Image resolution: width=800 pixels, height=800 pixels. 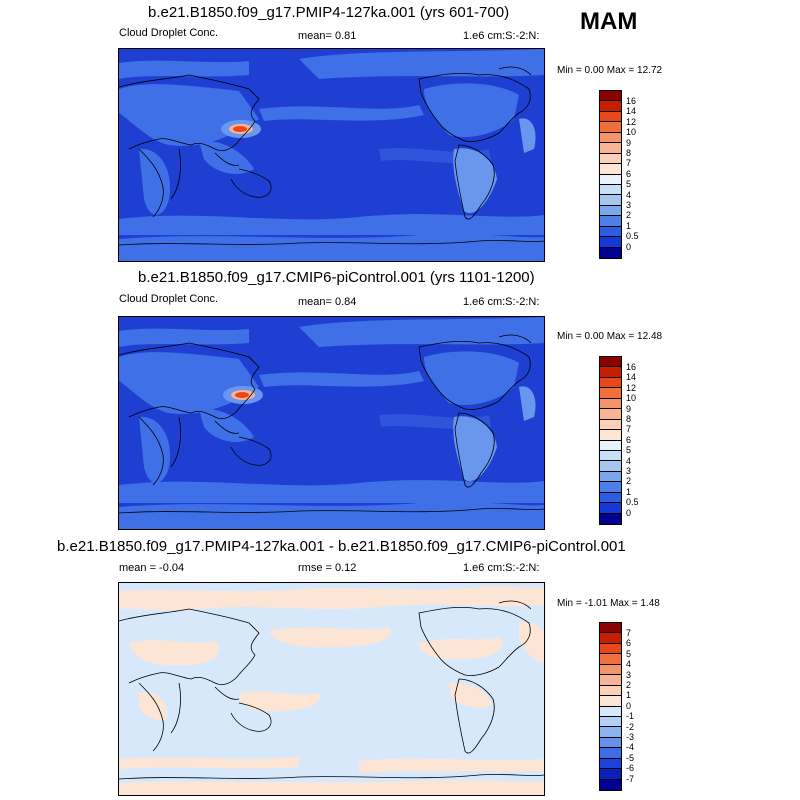 What do you see at coordinates (630, 727) in the screenshot?
I see `panel3-cbar-label: -2` at bounding box center [630, 727].